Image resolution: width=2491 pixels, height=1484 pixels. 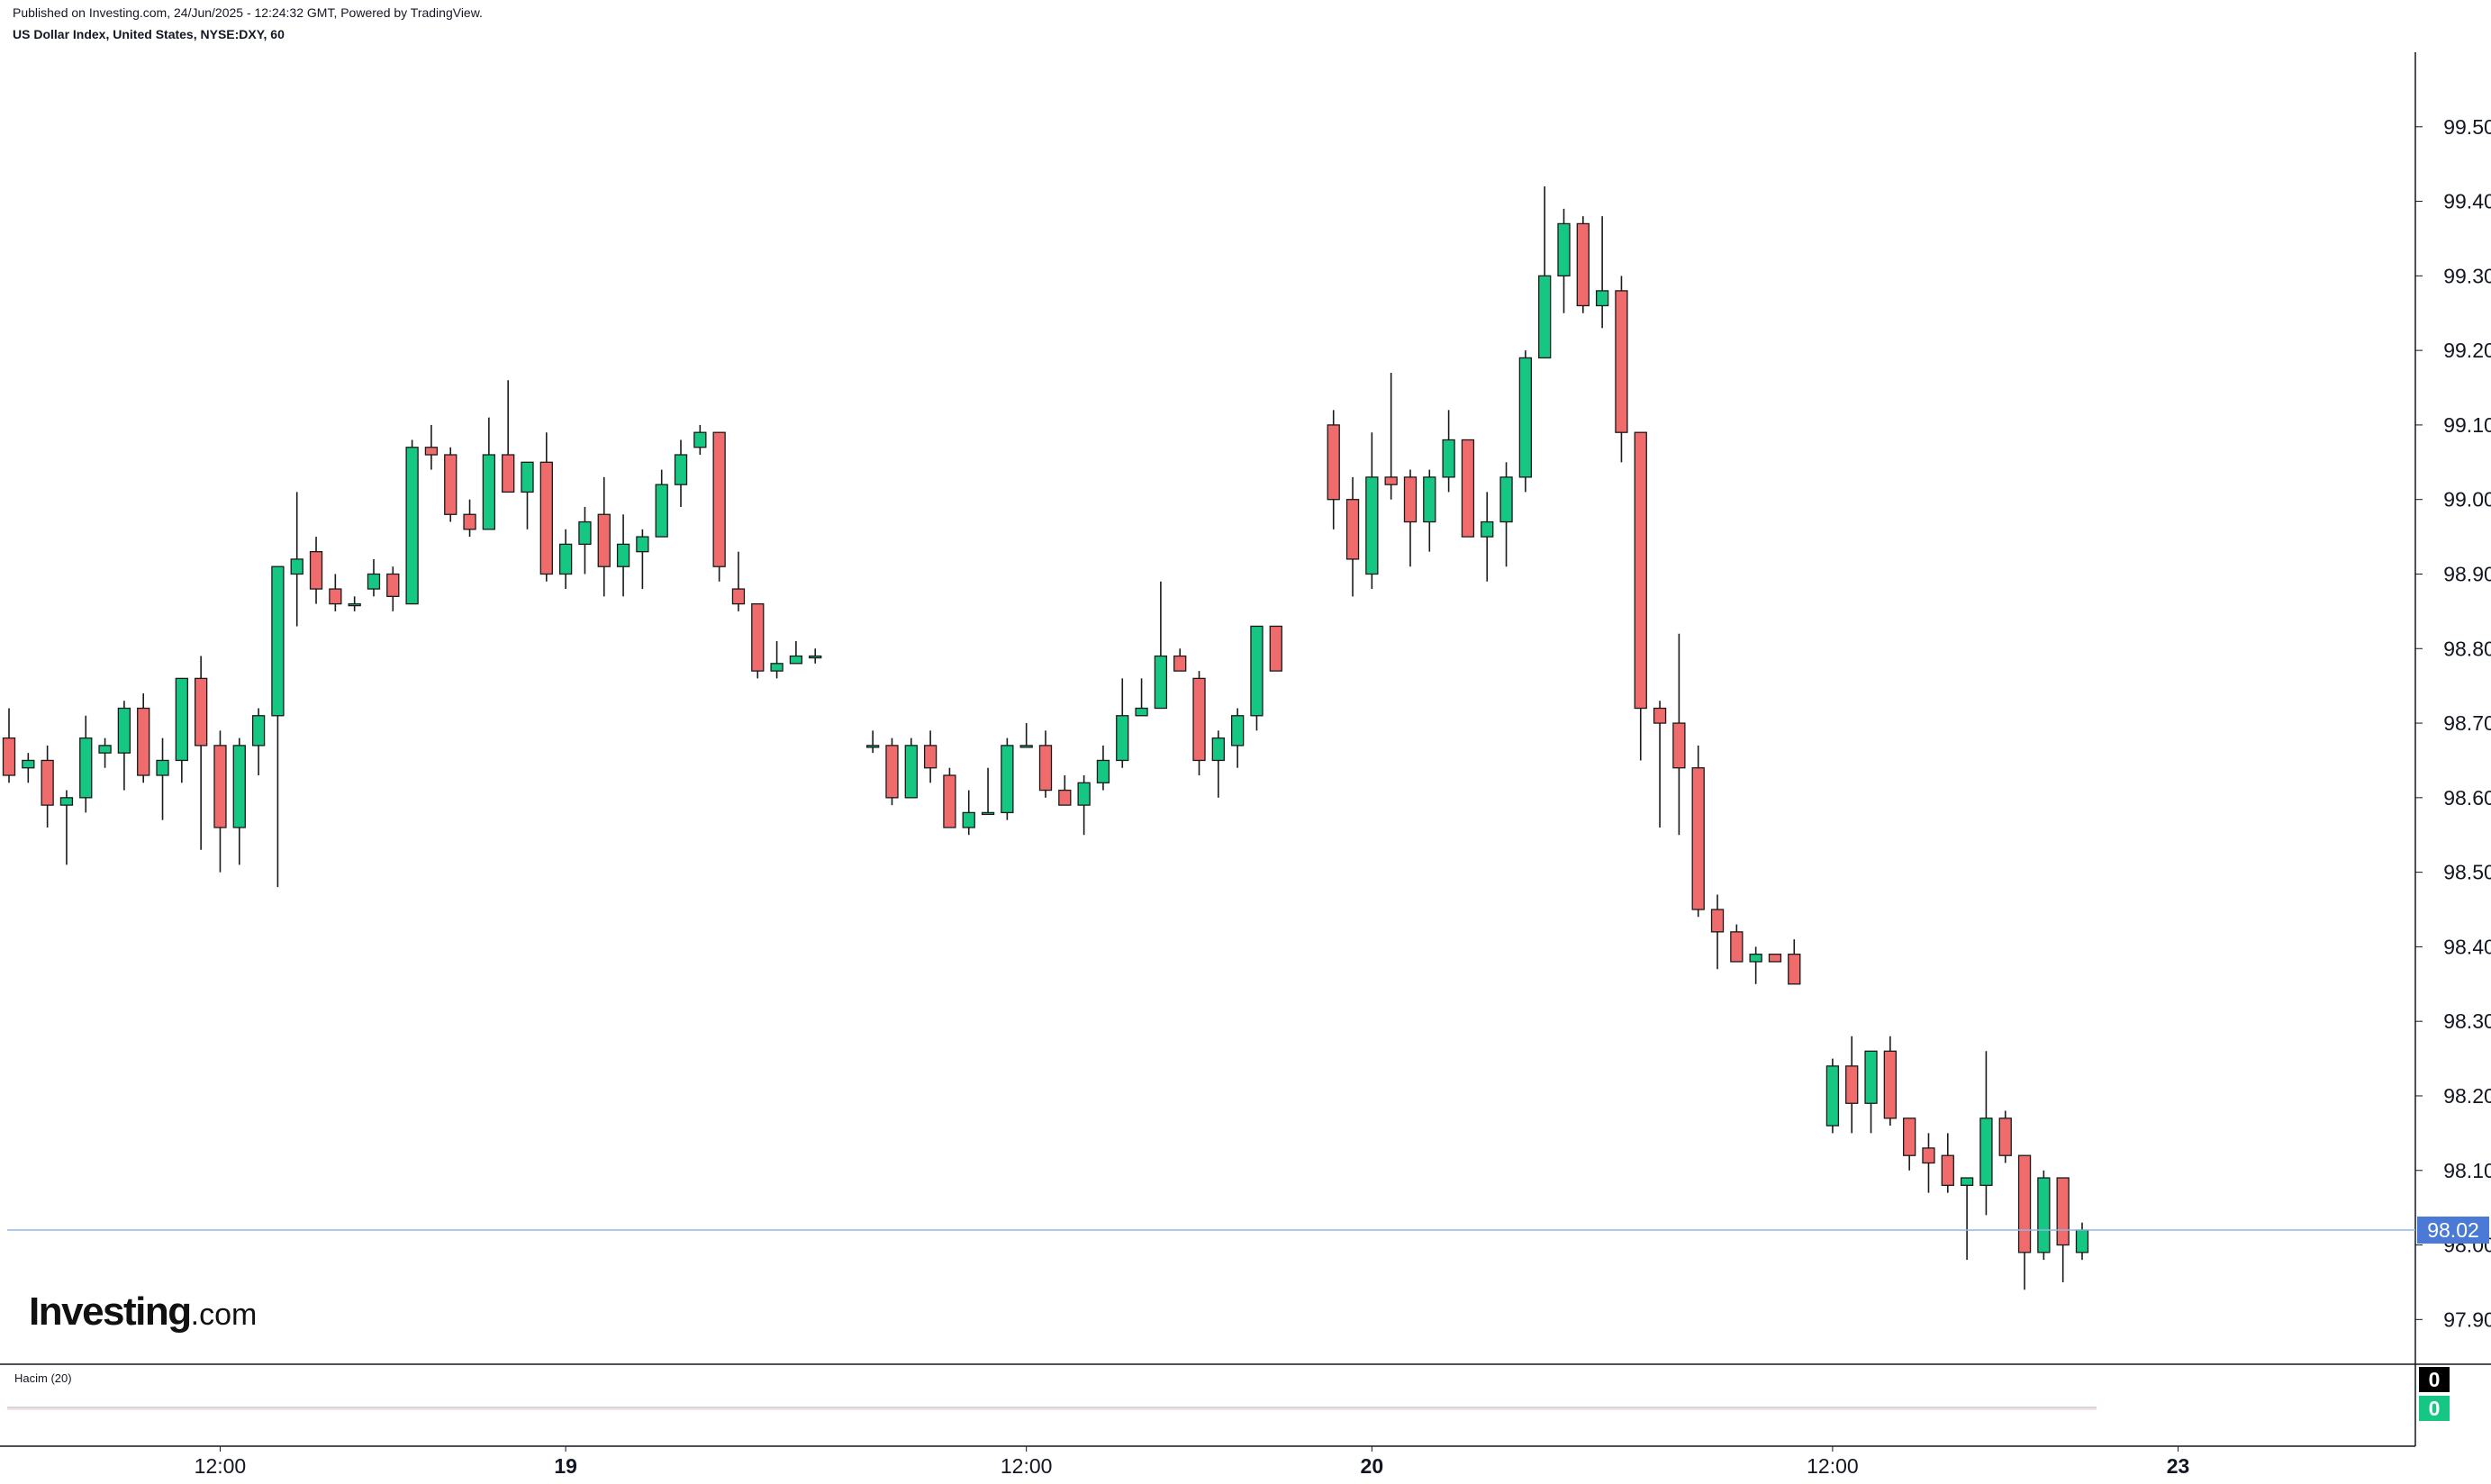 I want to click on y-tick-label: 98.40, so click(x=2467, y=947).